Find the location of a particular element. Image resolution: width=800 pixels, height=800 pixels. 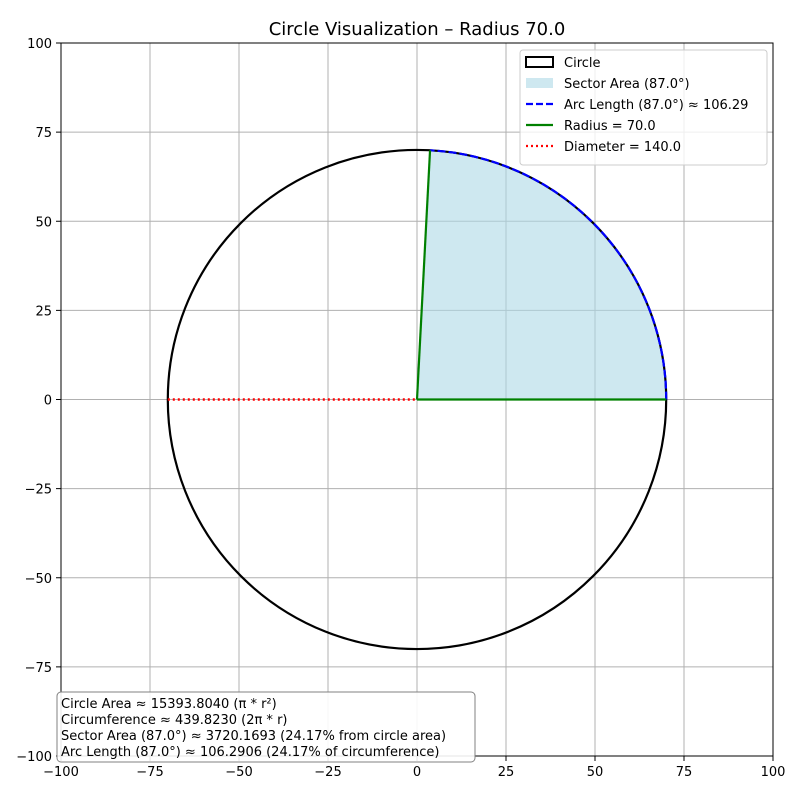

info-box-frame is located at coordinates (266, 727).